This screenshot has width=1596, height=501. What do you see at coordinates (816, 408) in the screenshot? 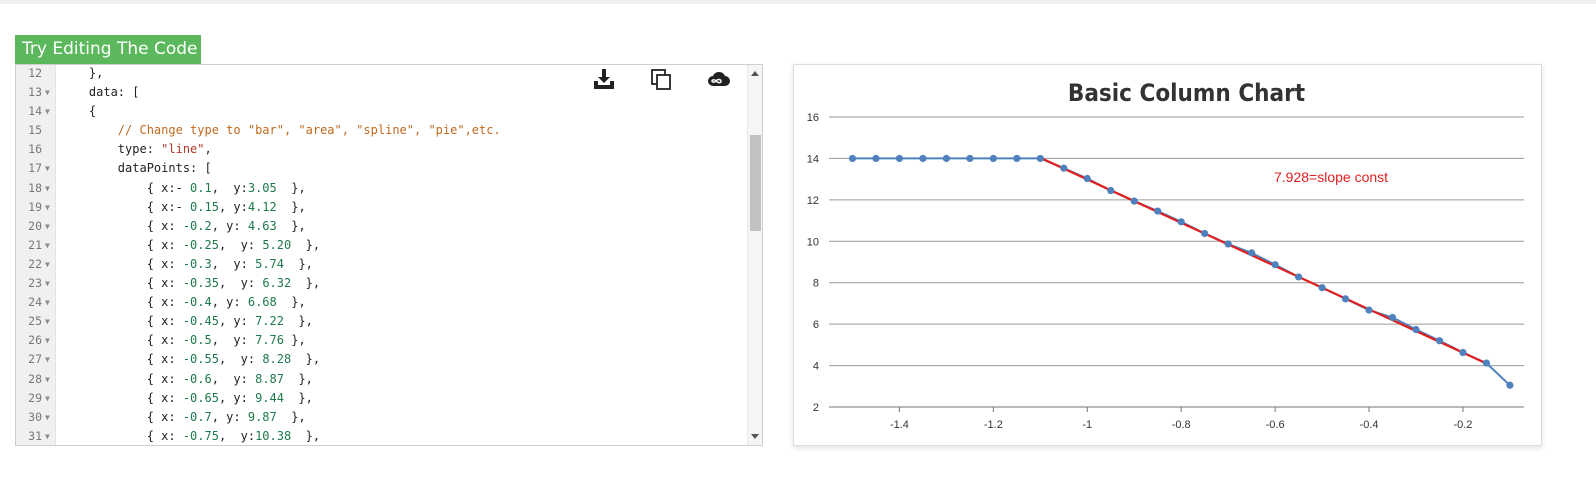
I see `y-tick-label: 2` at bounding box center [816, 408].